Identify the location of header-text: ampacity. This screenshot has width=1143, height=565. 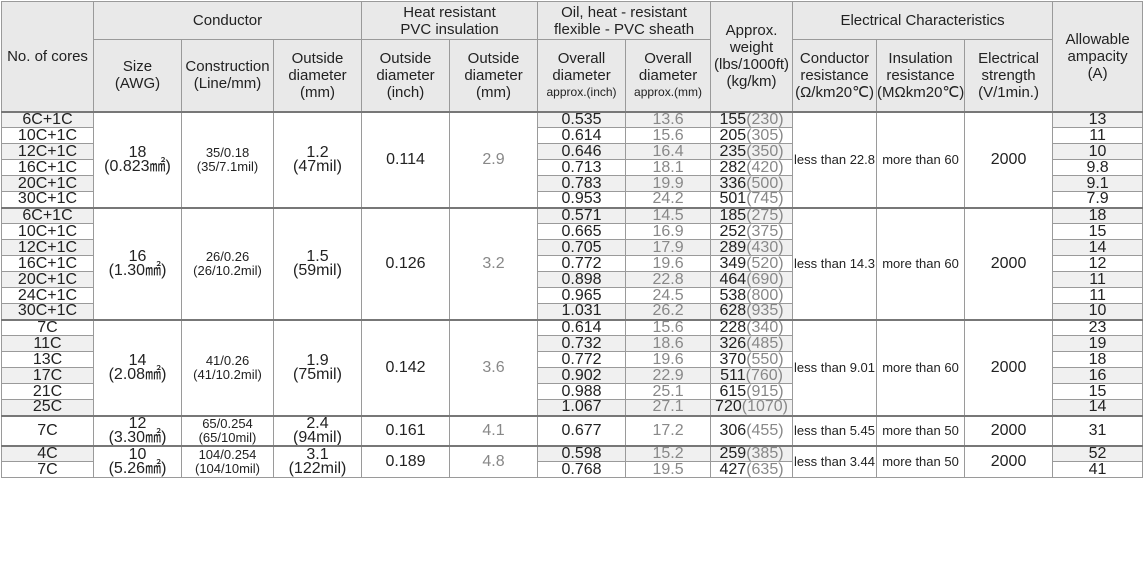
(1097, 56).